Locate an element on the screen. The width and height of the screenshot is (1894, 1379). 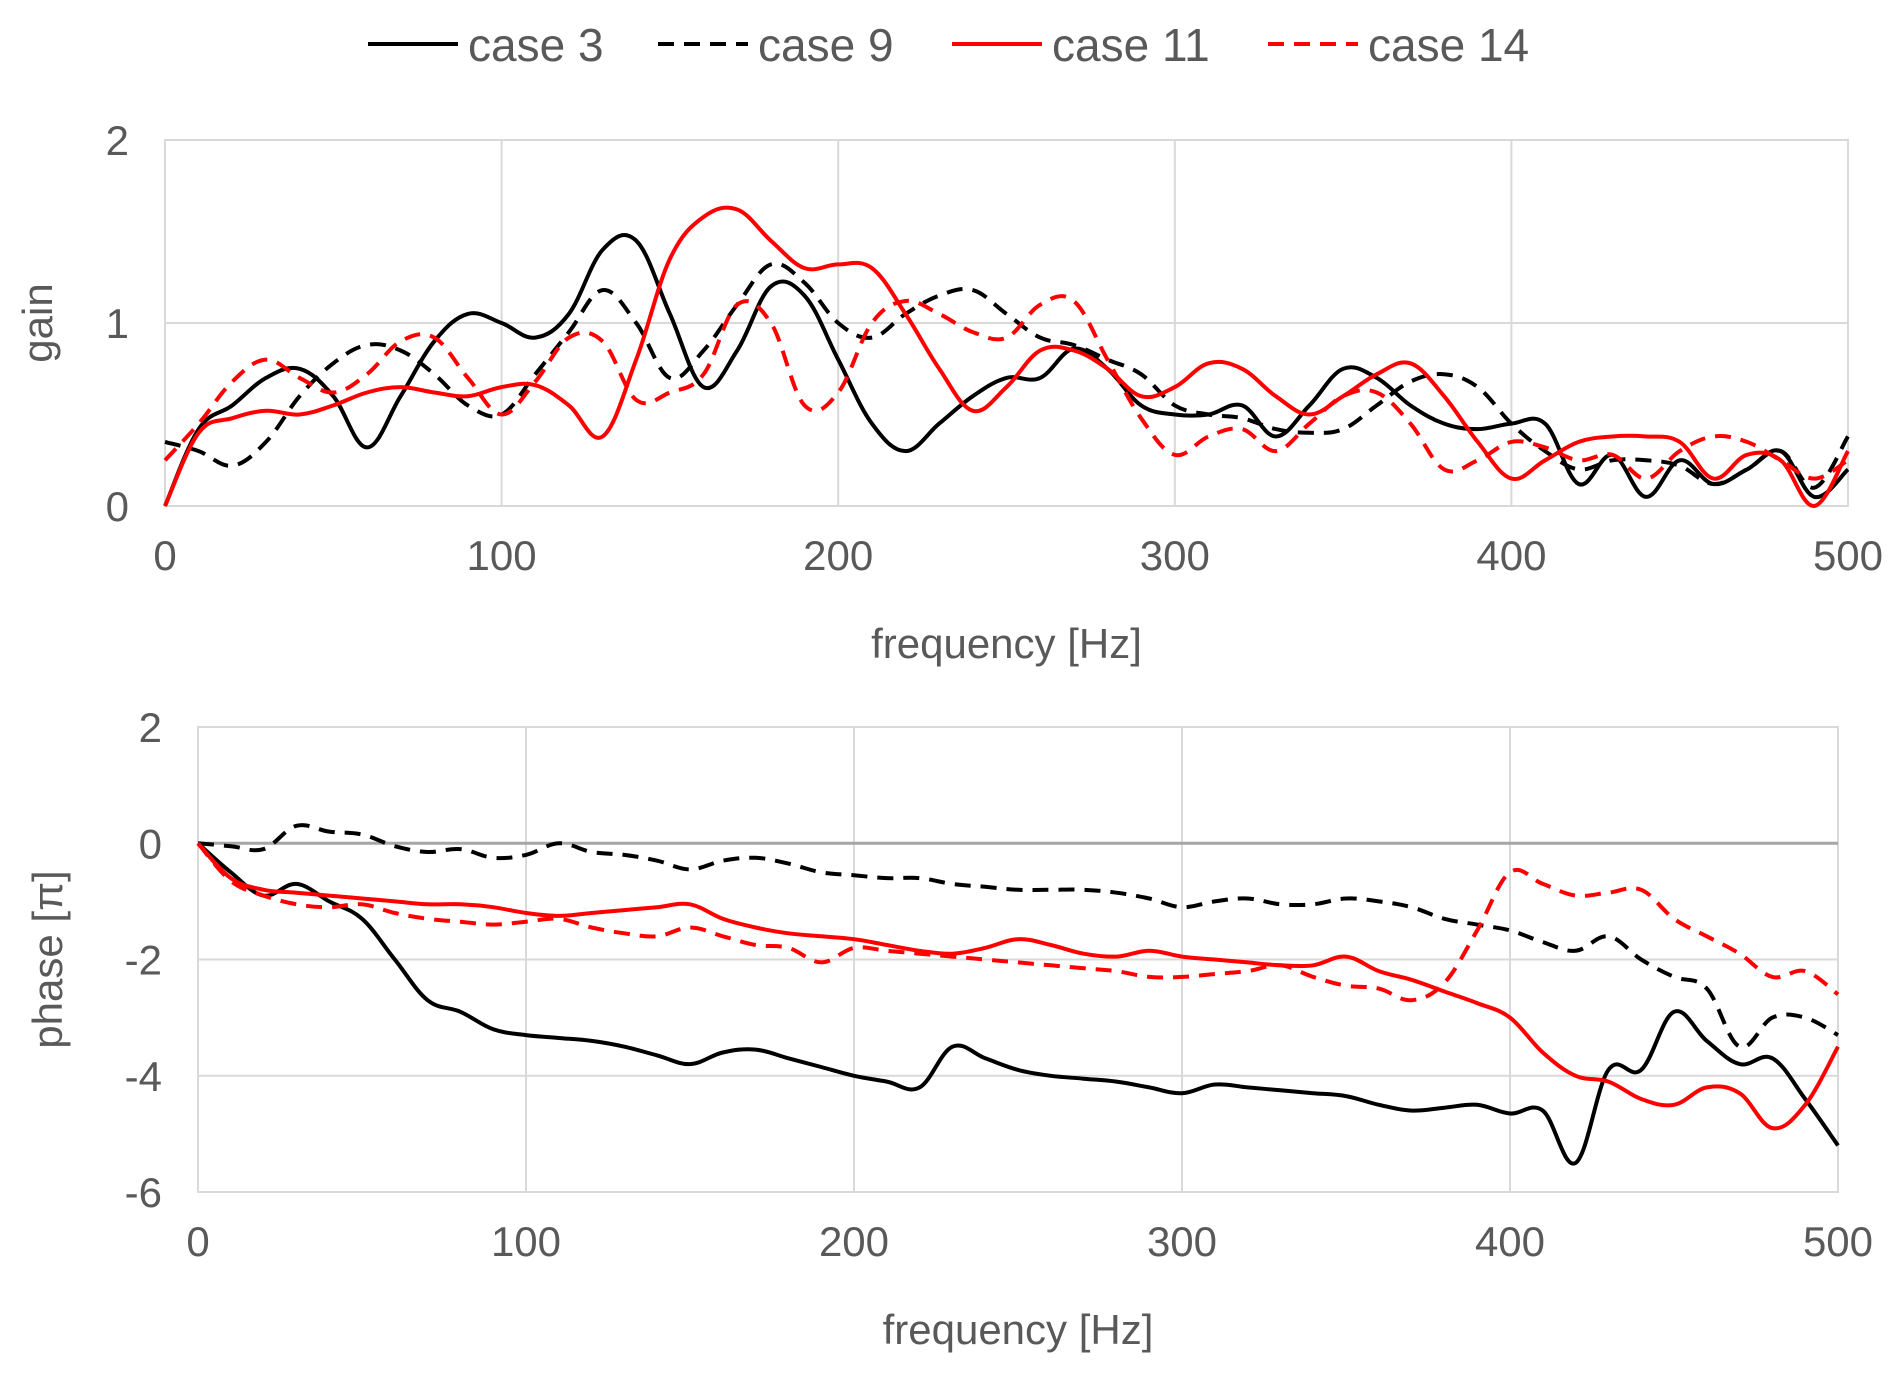
phase-ytick-label: -2 is located at coordinates (143, 960).